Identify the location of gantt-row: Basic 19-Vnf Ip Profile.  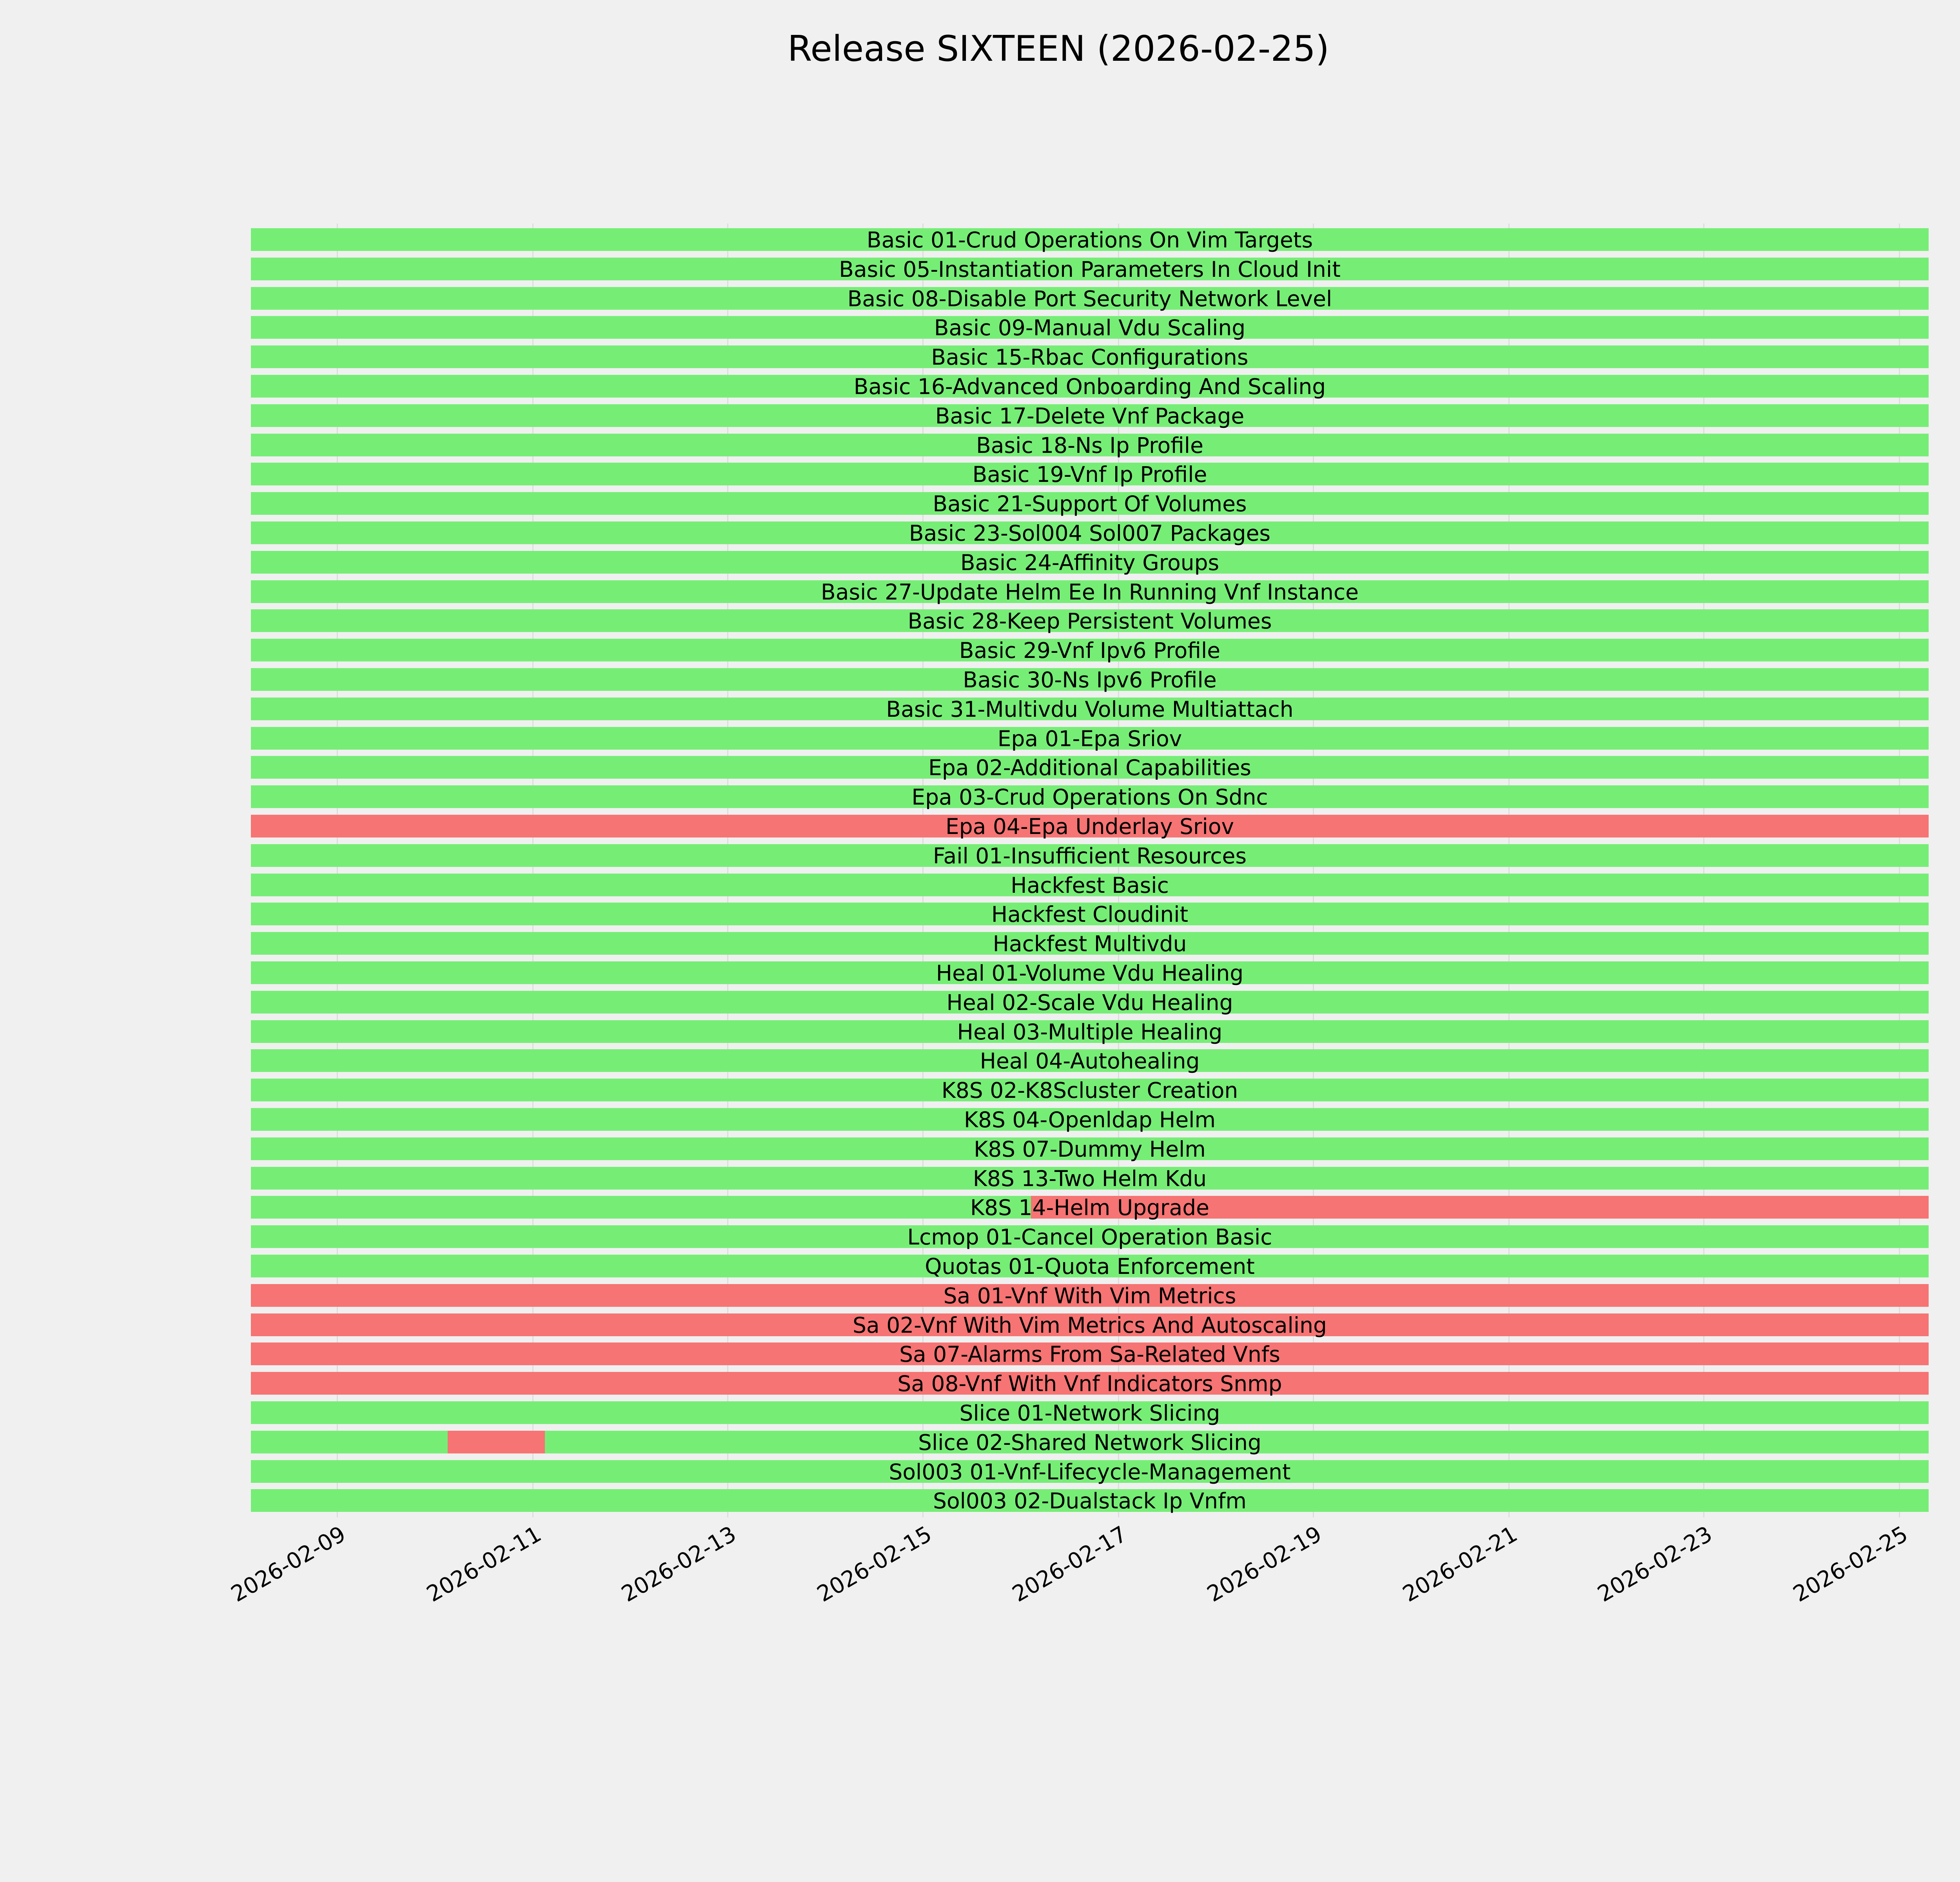
(1090, 474).